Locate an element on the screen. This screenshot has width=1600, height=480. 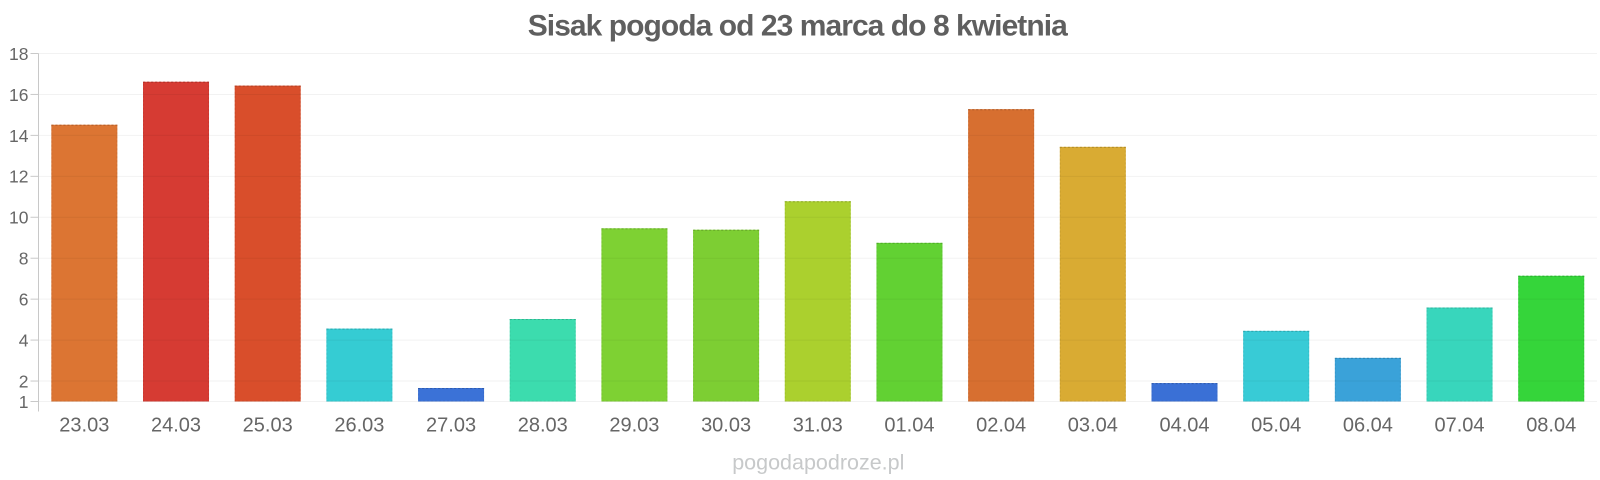
svg-text: 01.04 is located at coordinates (909, 425).